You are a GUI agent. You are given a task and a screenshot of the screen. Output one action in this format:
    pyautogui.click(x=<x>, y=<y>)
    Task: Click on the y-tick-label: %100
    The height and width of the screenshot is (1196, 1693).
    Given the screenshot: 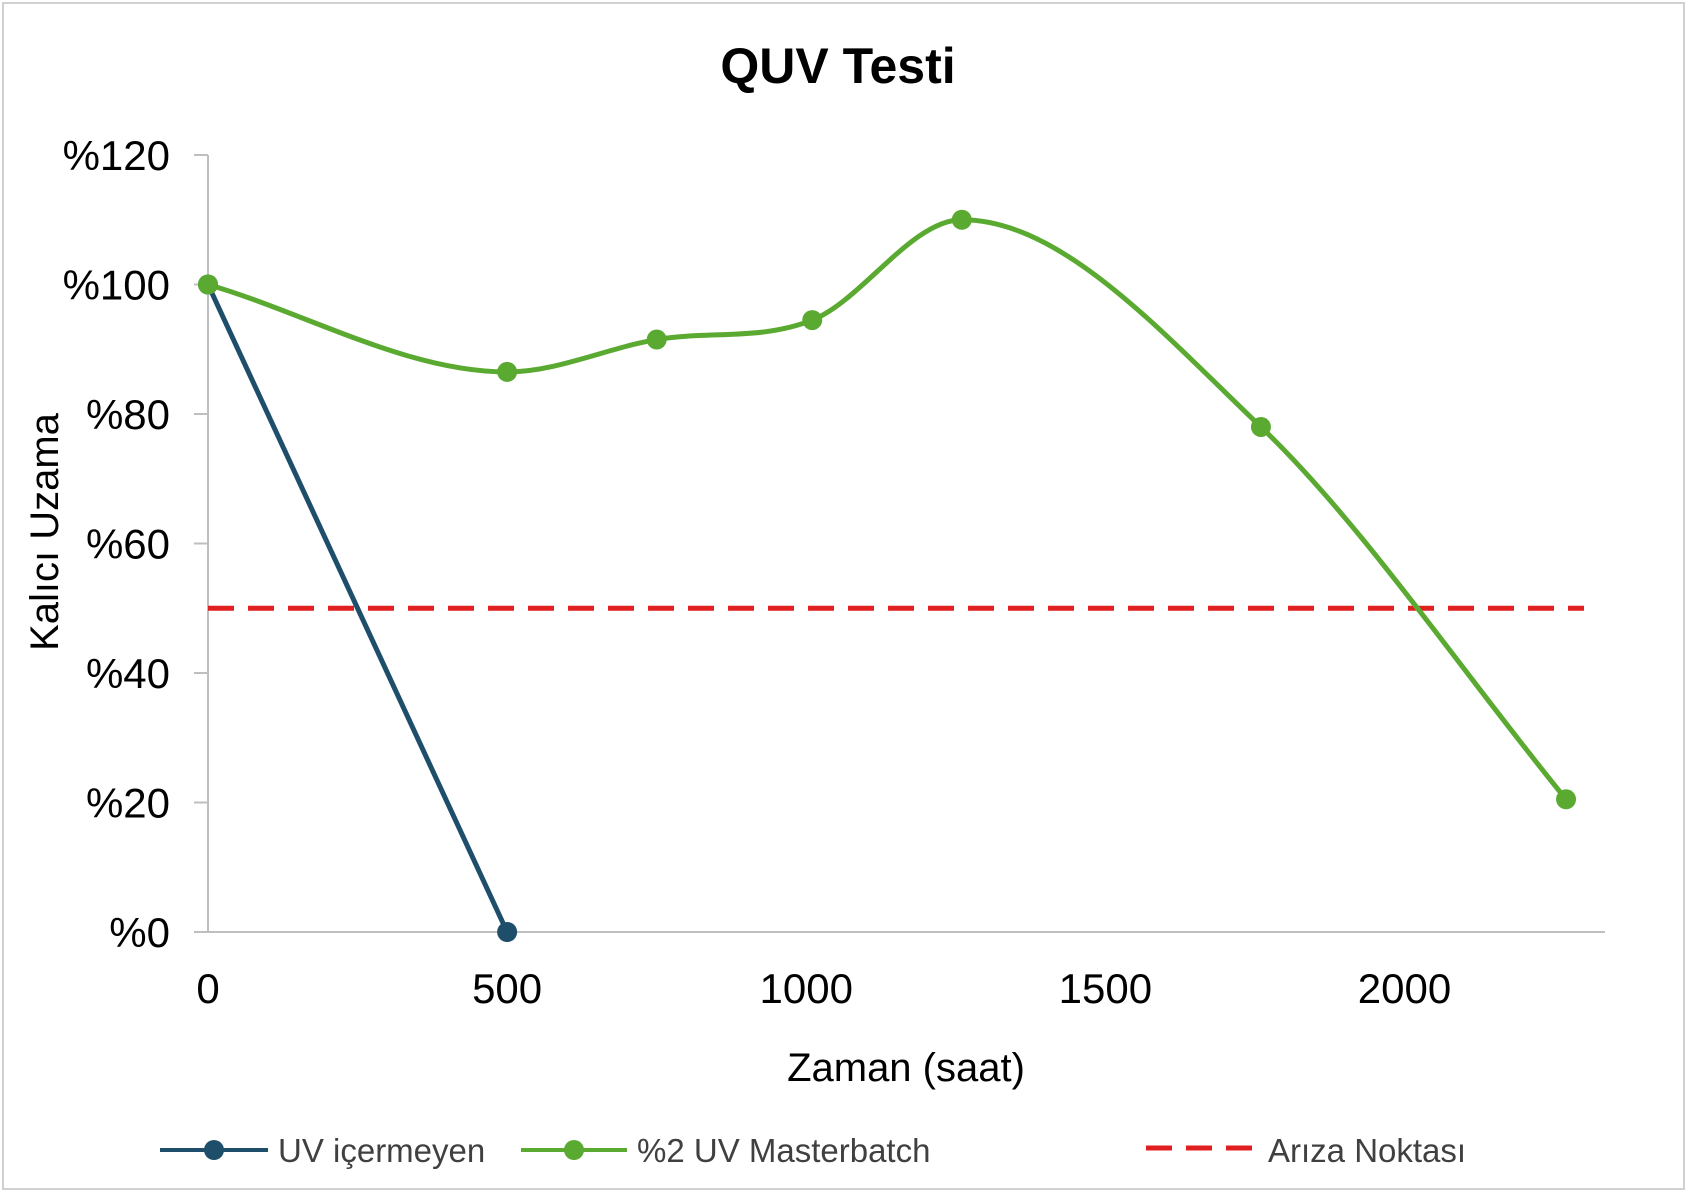 What is the action you would take?
    pyautogui.click(x=116, y=285)
    